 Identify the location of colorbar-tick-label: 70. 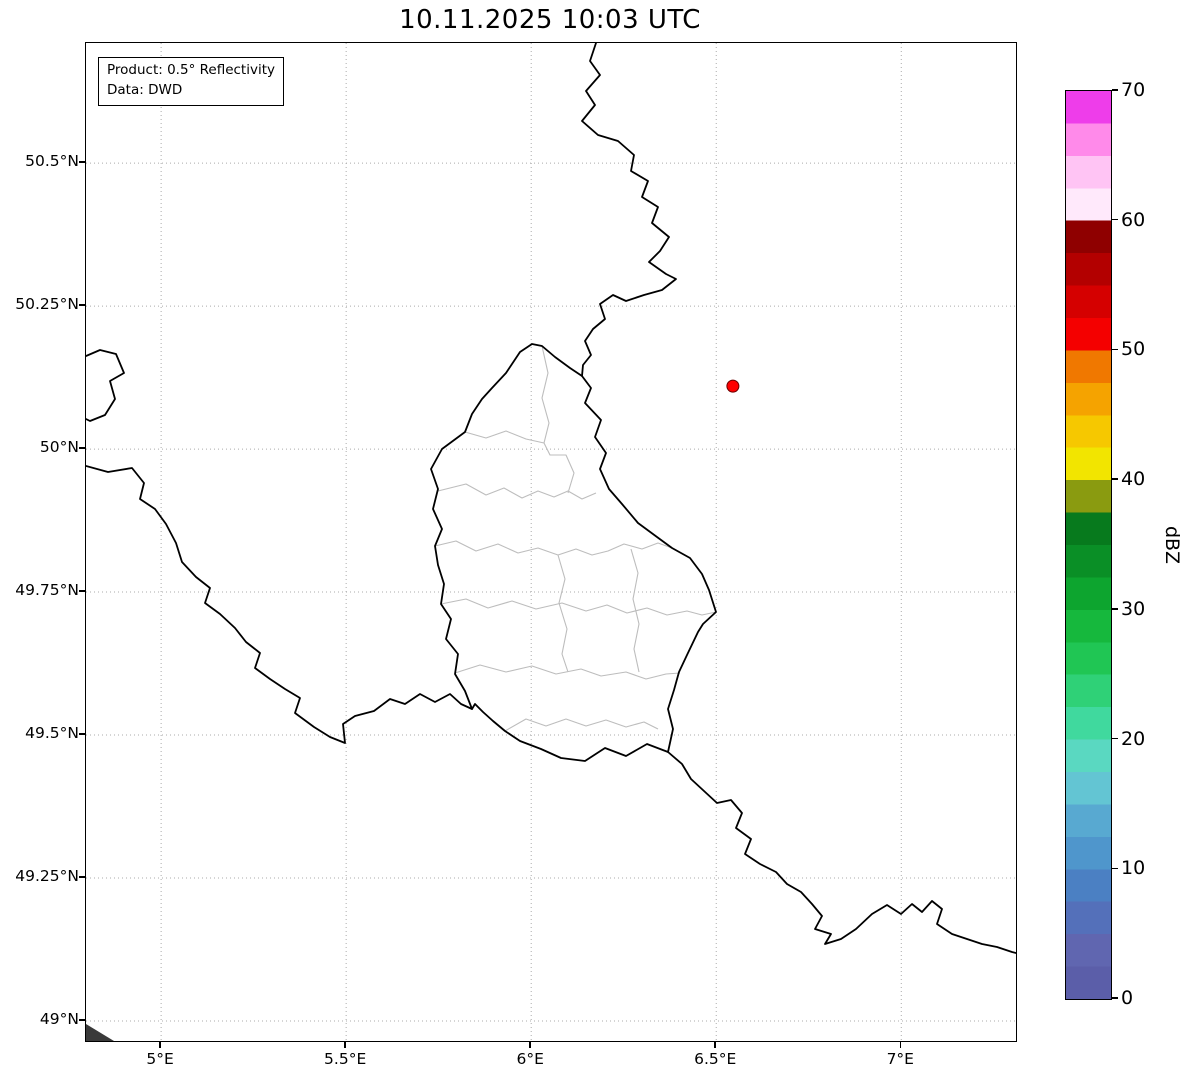
(1133, 90).